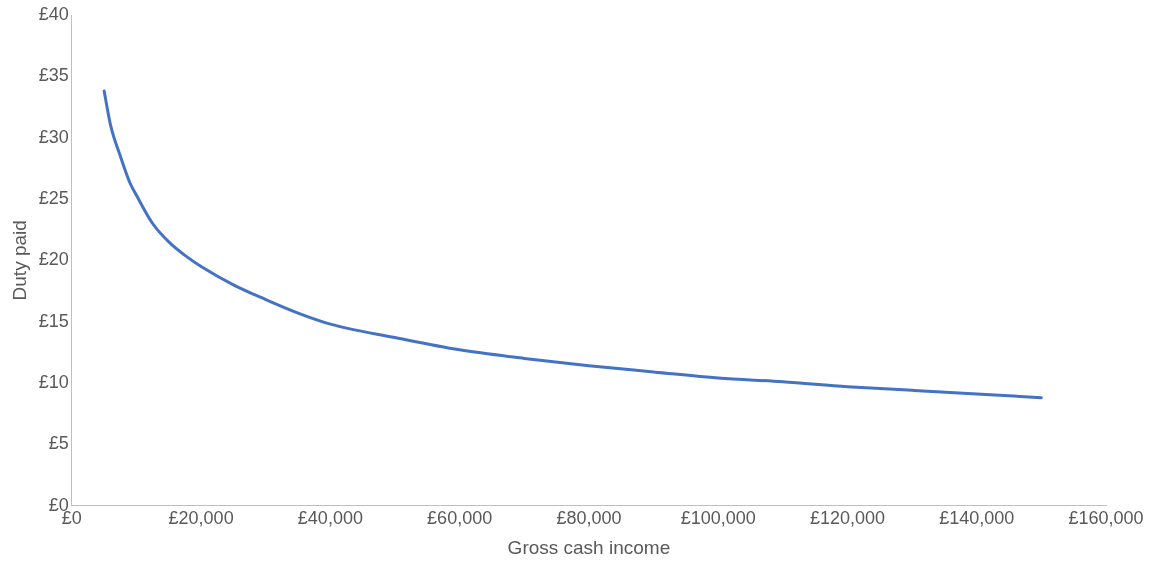 The height and width of the screenshot is (569, 1156). I want to click on y-tick-label: £15, so click(53, 320).